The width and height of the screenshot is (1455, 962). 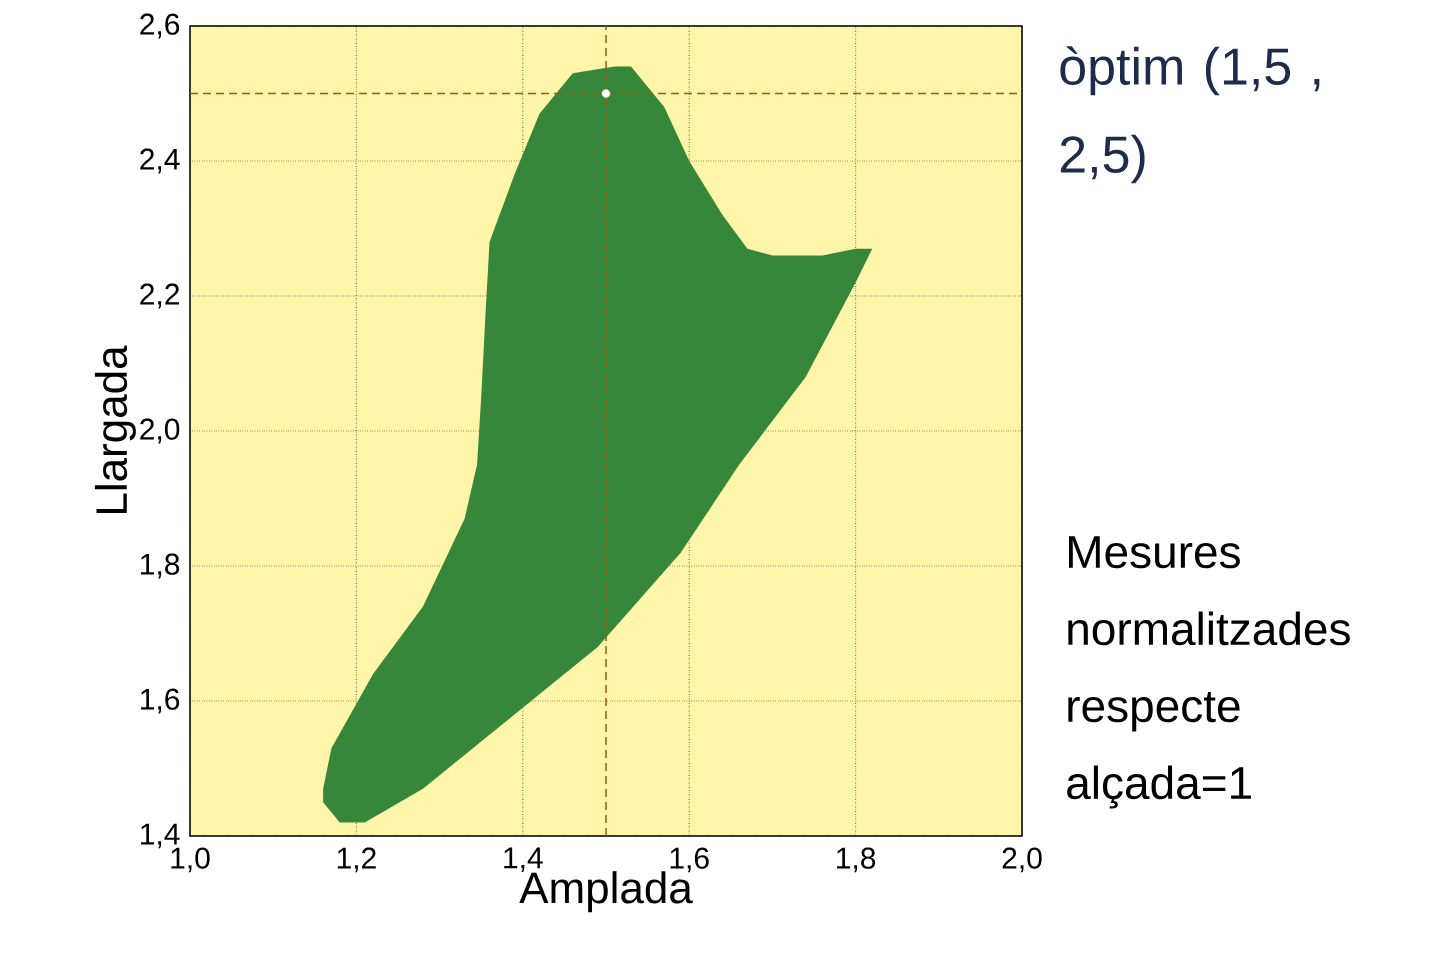 What do you see at coordinates (160, 701) in the screenshot?
I see `y-tick-label: 1,6` at bounding box center [160, 701].